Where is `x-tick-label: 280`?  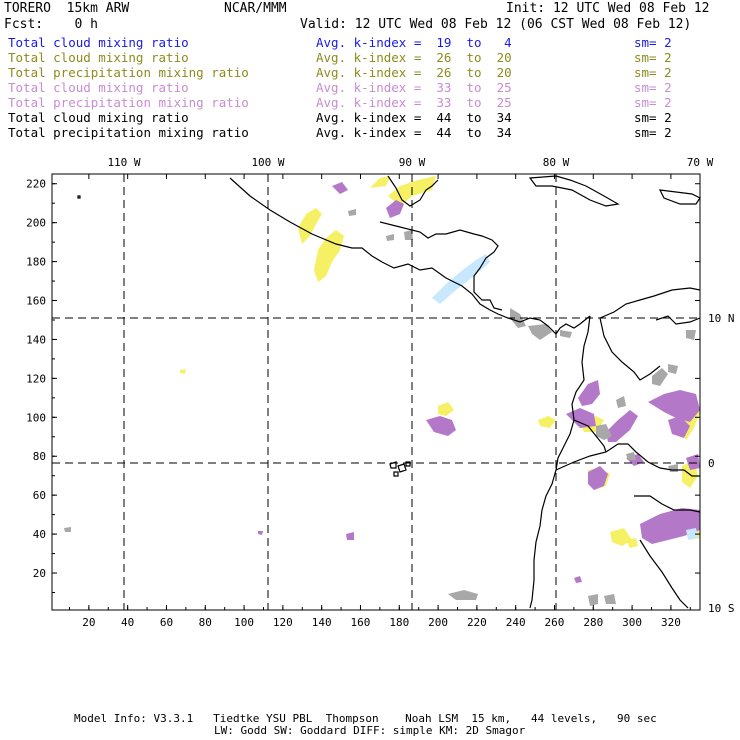
x-tick-label: 280 is located at coordinates (593, 622).